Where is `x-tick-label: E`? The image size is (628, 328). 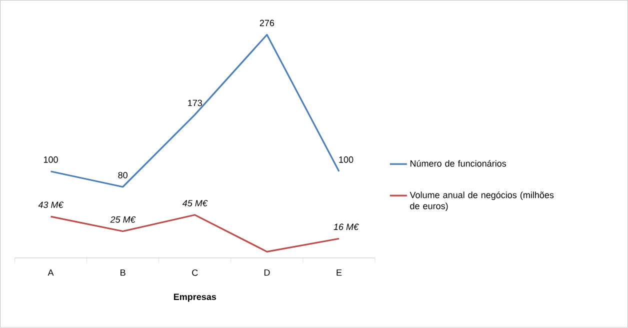
x-tick-label: E is located at coordinates (339, 273).